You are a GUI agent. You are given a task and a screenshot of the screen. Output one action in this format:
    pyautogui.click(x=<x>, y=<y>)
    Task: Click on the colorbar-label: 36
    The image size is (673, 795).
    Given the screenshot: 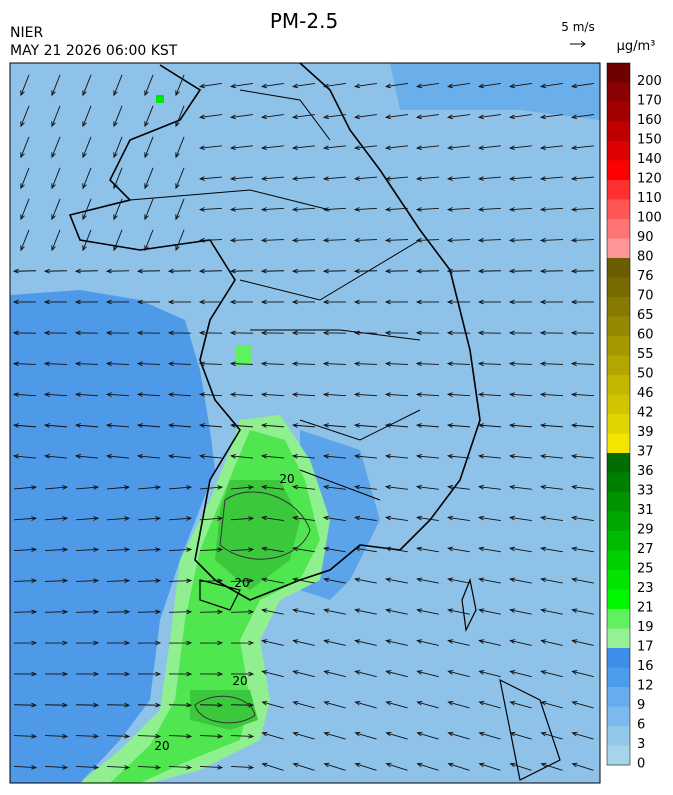 What is the action you would take?
    pyautogui.click(x=645, y=471)
    